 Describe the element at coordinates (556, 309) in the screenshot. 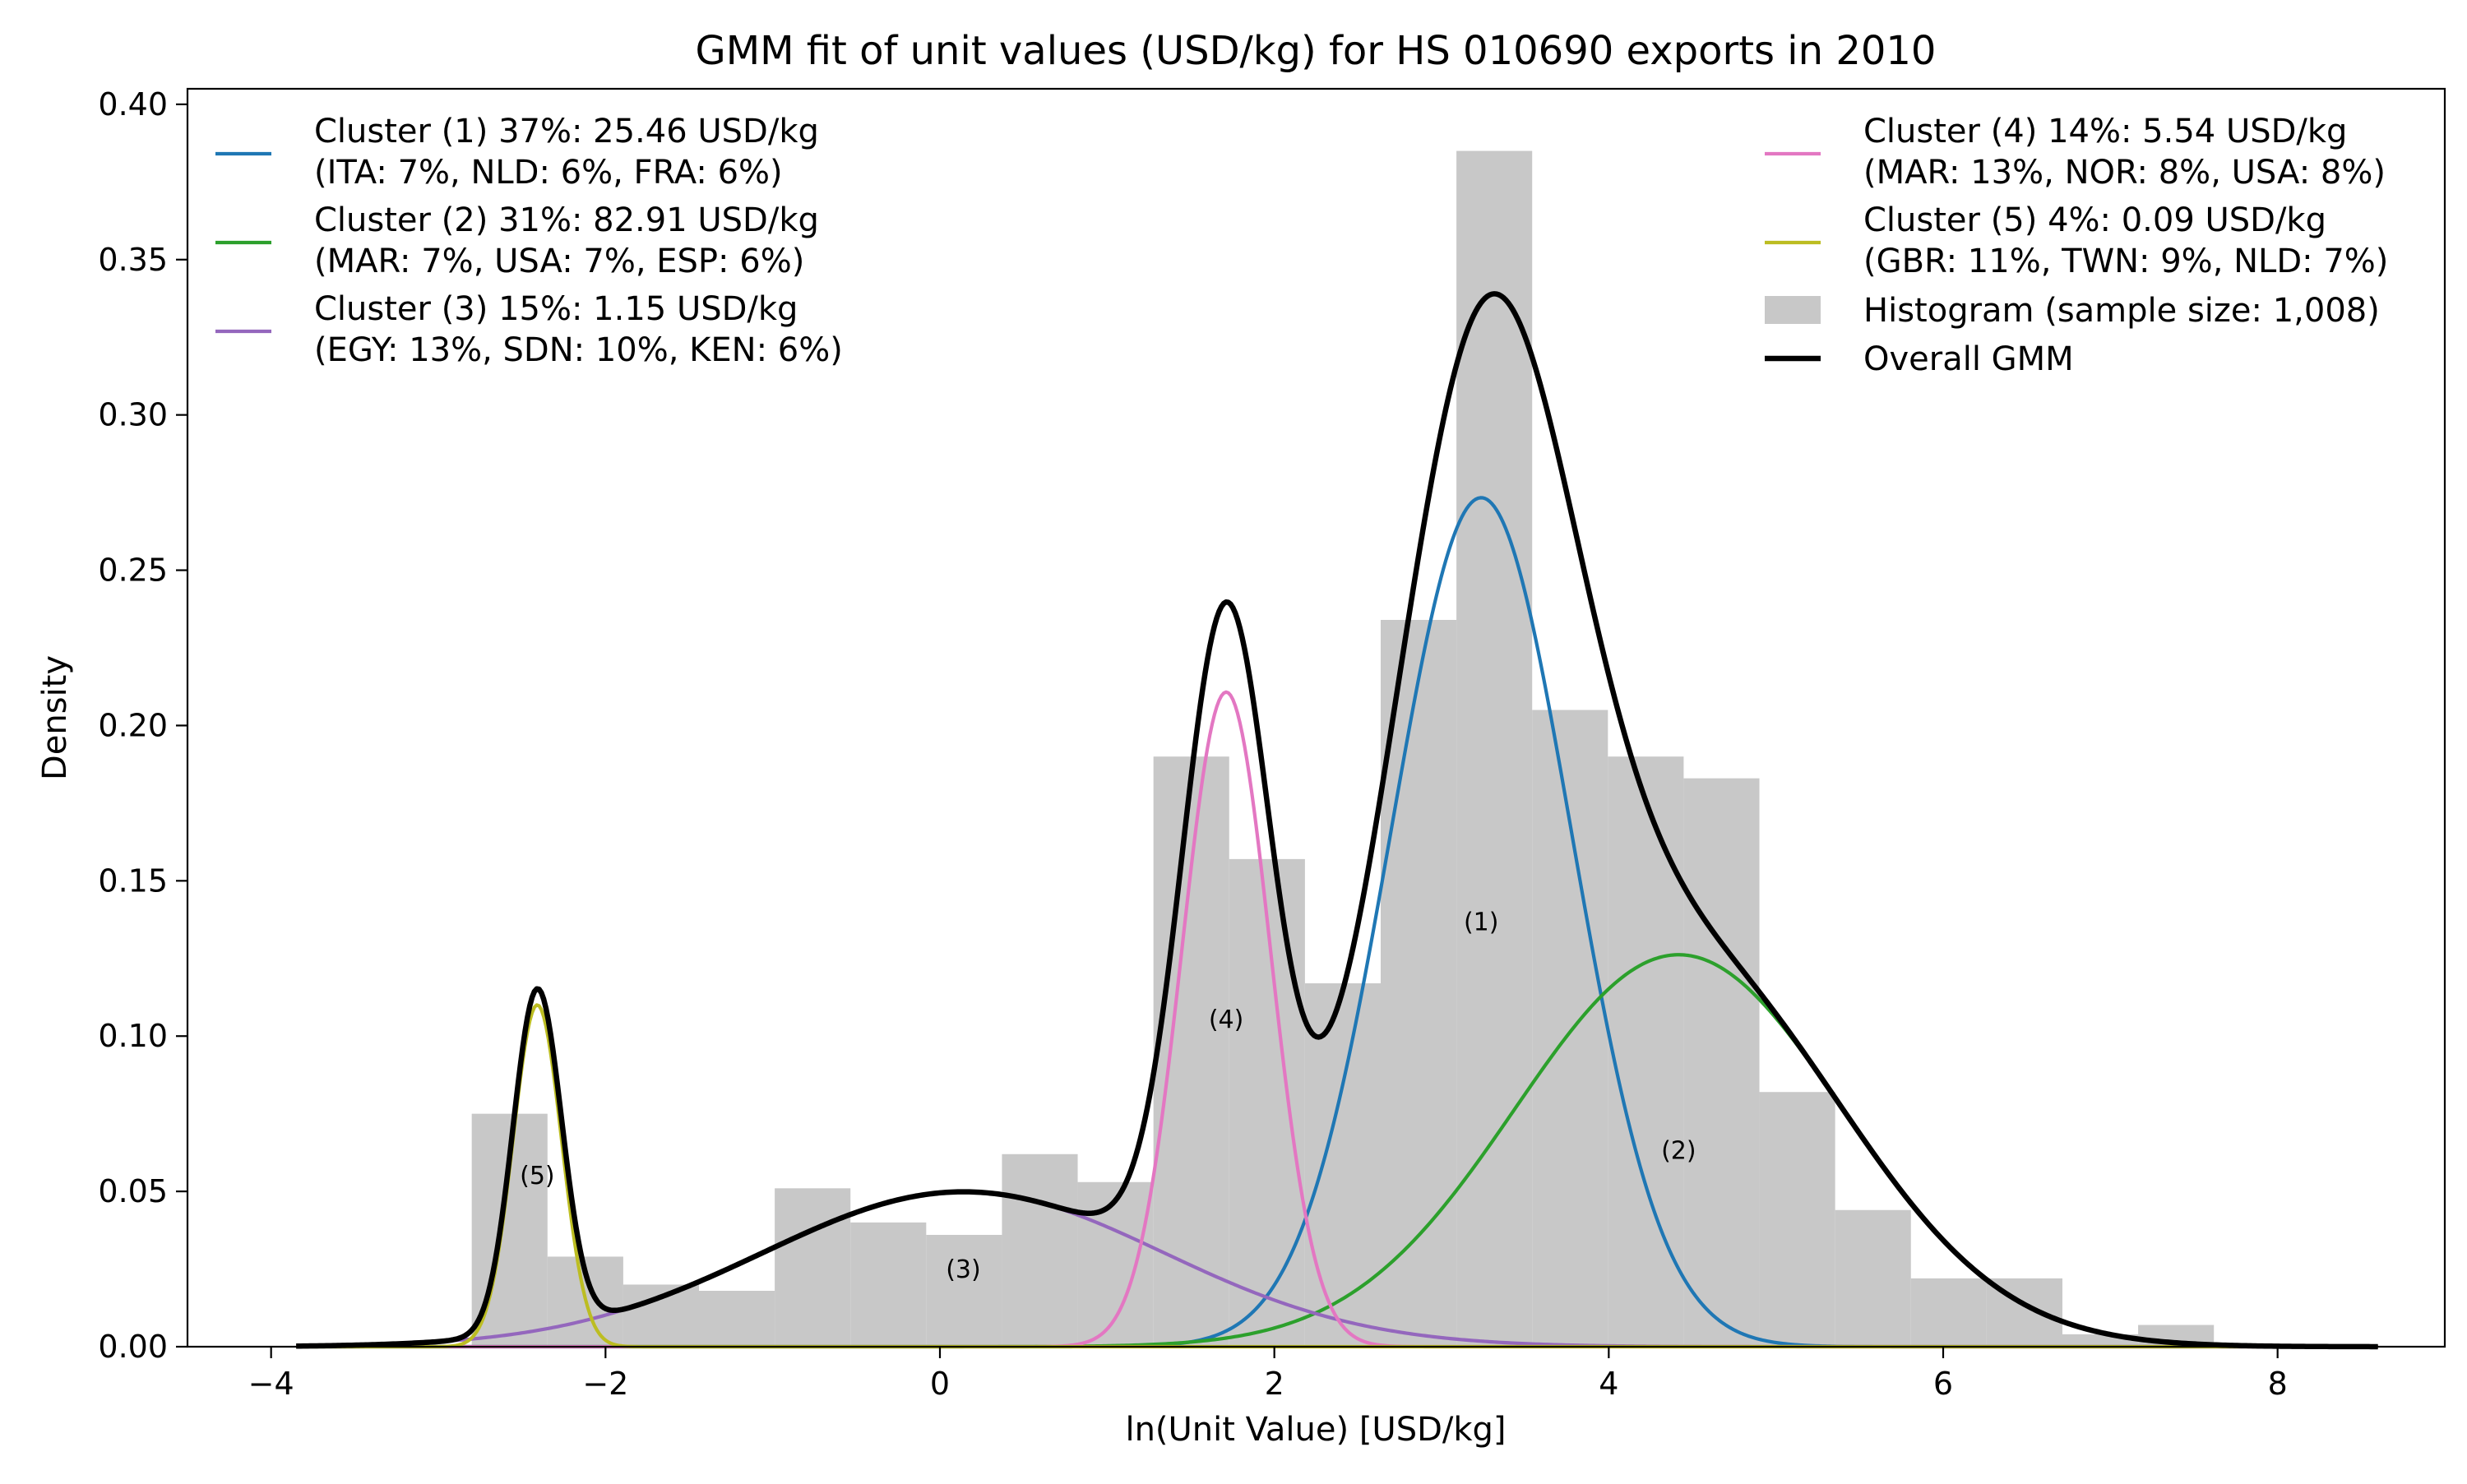

I see `legend-label: Cluster (3) 15%: 1.15 USD/kg` at that location.